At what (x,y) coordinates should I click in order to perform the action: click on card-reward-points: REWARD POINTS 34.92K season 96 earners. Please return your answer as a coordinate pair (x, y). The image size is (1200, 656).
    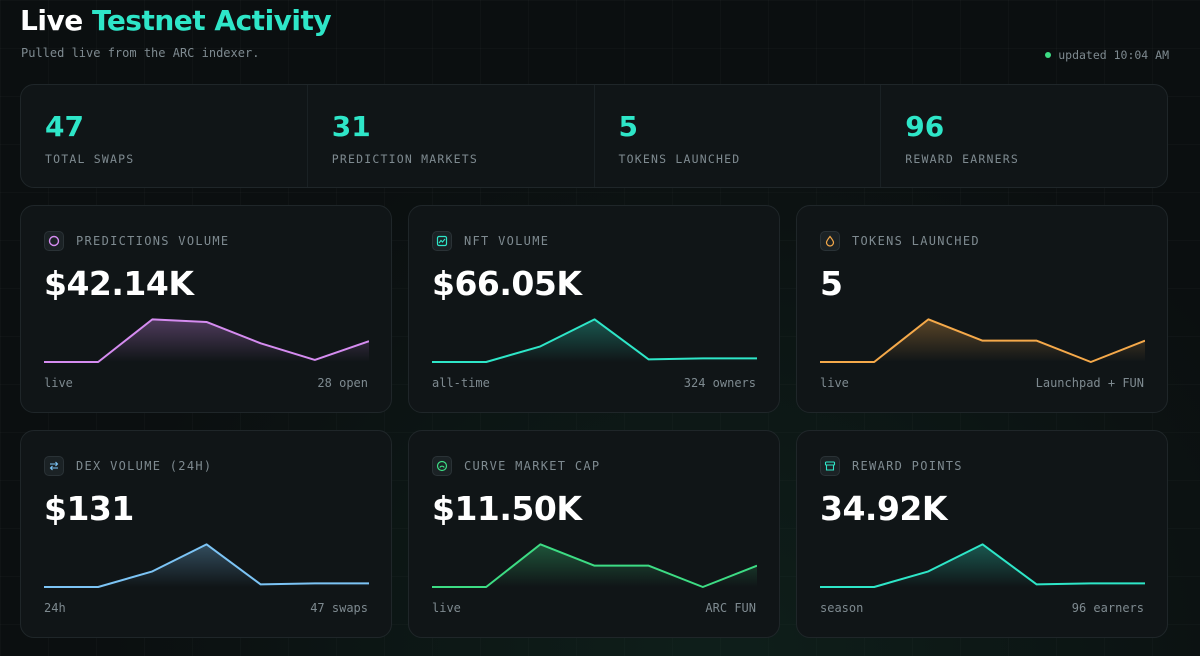
    Looking at the image, I should click on (982, 534).